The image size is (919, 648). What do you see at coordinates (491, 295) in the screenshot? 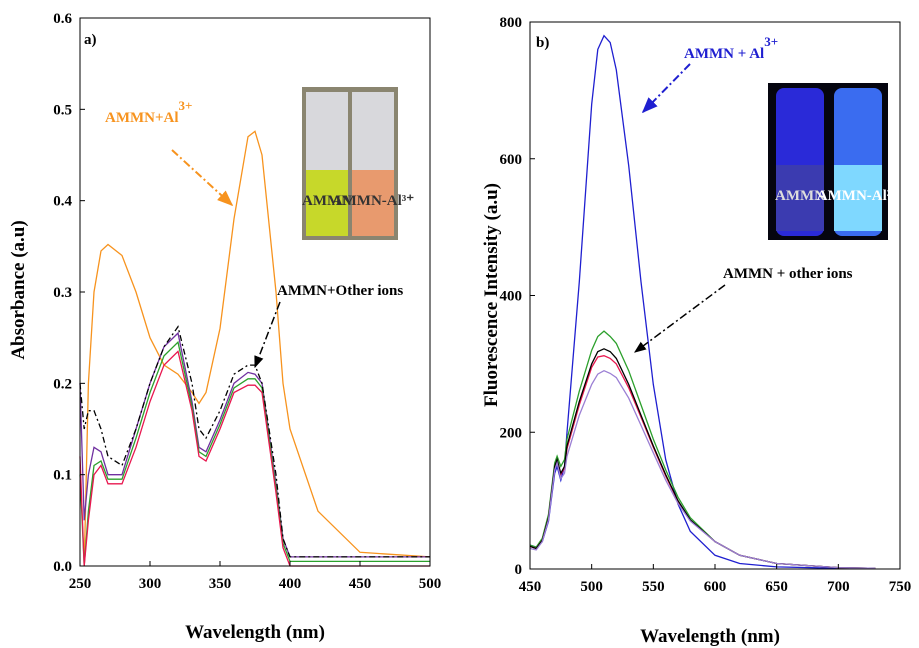
I see `y-axis-title: Fluorescence Intensity (a.u)` at bounding box center [491, 295].